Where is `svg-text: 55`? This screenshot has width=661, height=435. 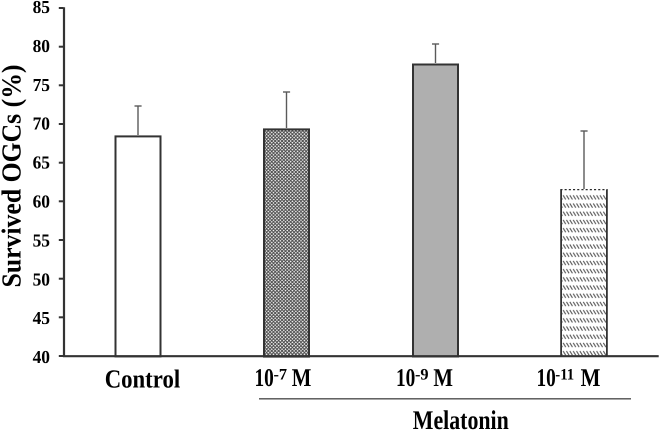 svg-text: 55 is located at coordinates (41, 240).